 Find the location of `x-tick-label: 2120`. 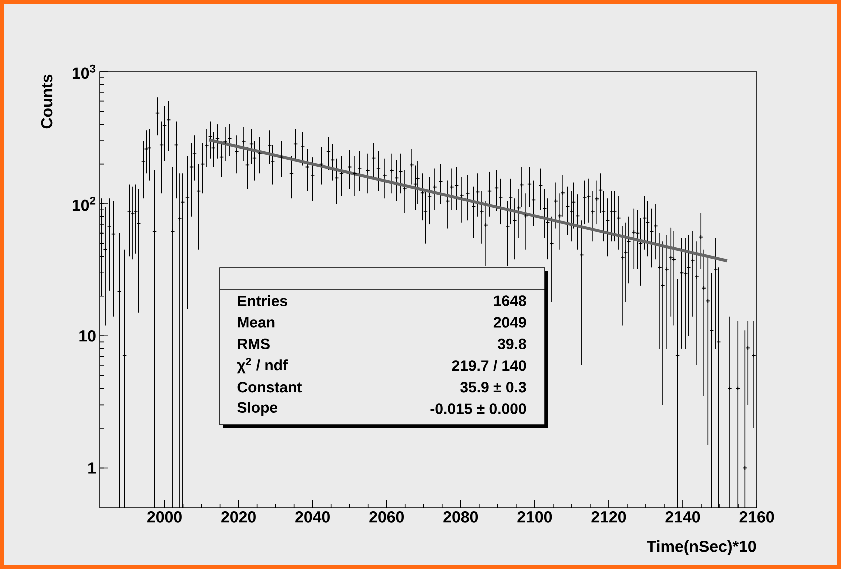

x-tick-label: 2120 is located at coordinates (609, 517).